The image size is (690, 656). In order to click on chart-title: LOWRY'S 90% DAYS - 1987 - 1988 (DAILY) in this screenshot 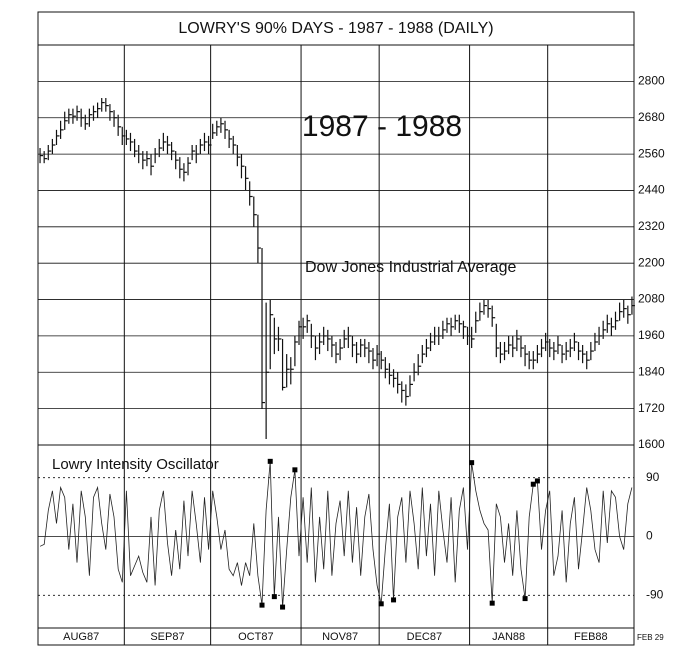, I will do `click(335, 28)`.